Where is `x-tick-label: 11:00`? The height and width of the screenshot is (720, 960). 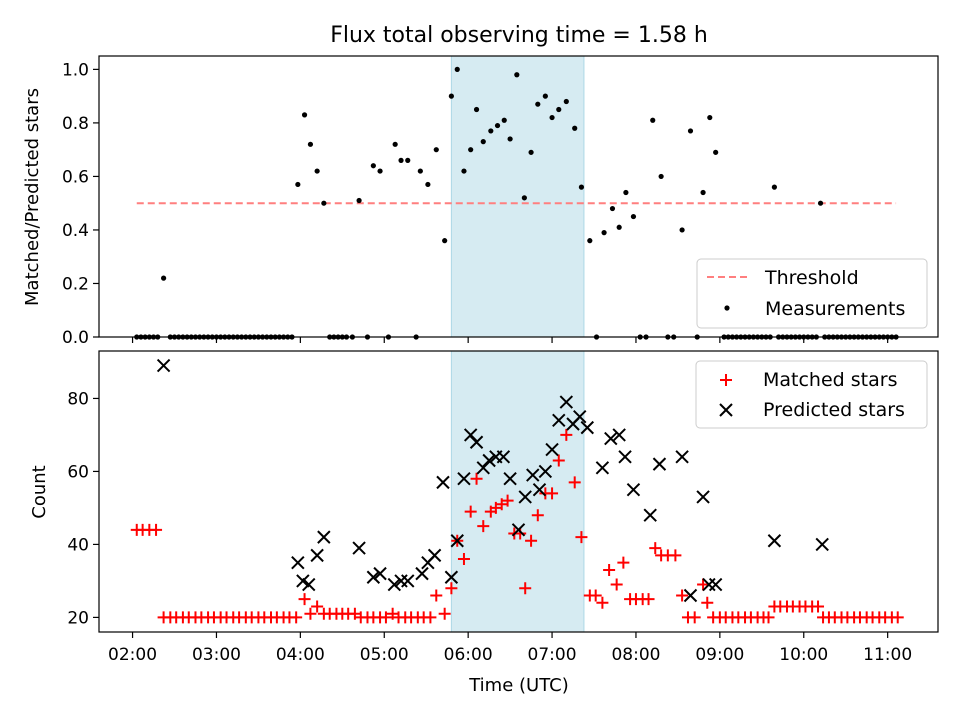 x-tick-label: 11:00 is located at coordinates (887, 655).